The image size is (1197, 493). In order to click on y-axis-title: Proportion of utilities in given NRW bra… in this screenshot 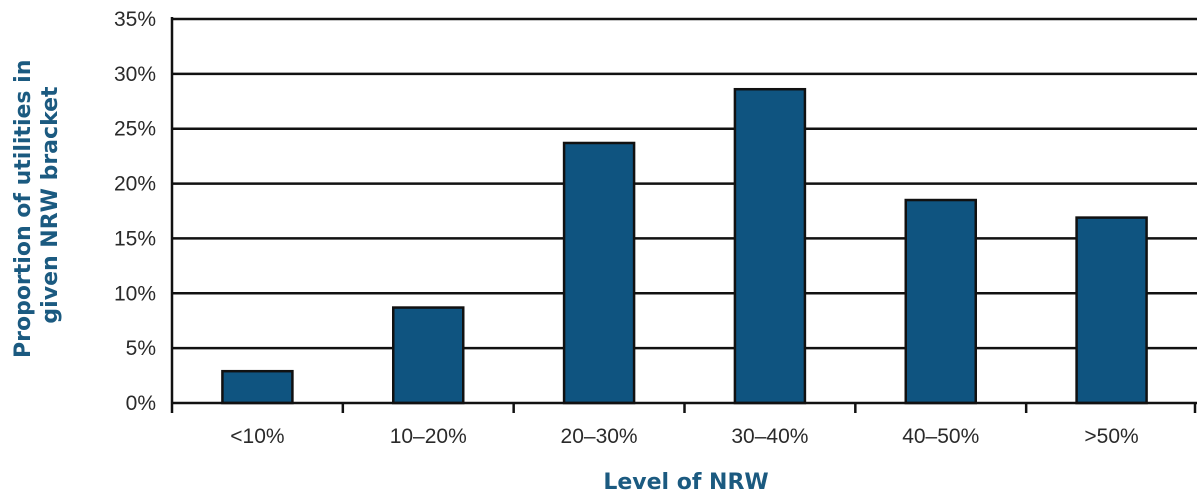, I will do `click(37, 205)`.